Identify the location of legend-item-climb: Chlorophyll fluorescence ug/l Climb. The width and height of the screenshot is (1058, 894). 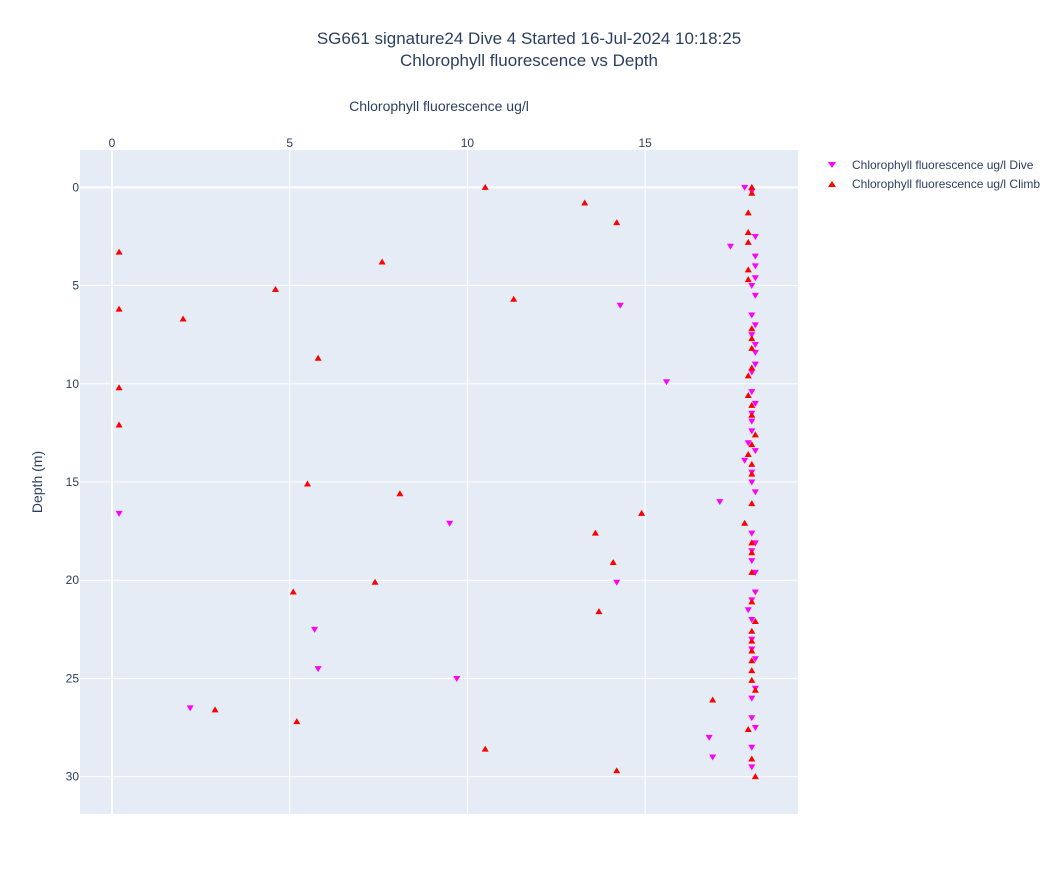
(934, 184).